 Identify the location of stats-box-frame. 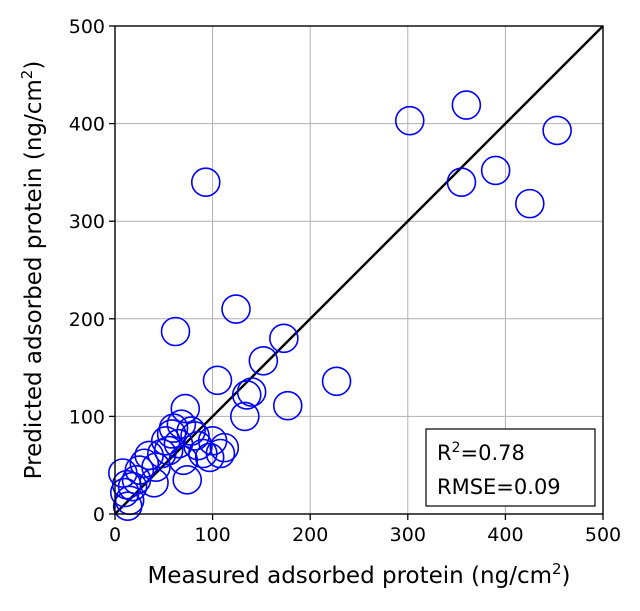
(510, 467).